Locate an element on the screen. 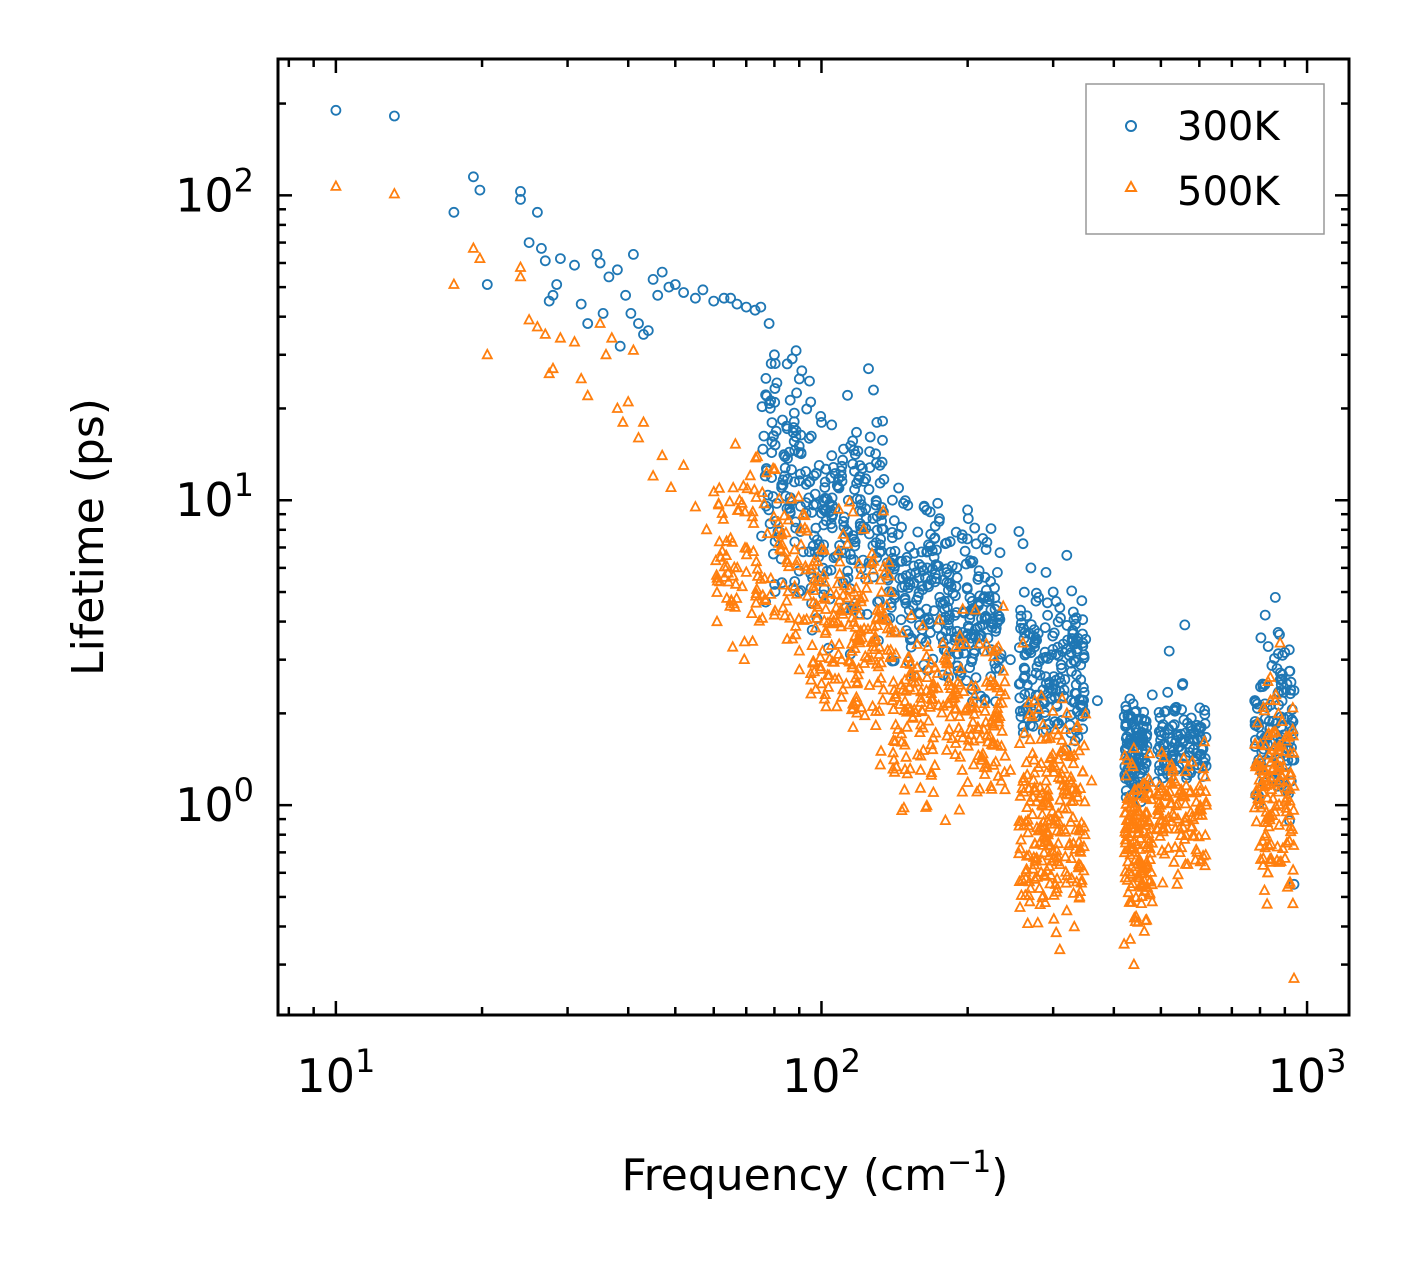  x-tick-label: 103 is located at coordinates (1307, 1072).